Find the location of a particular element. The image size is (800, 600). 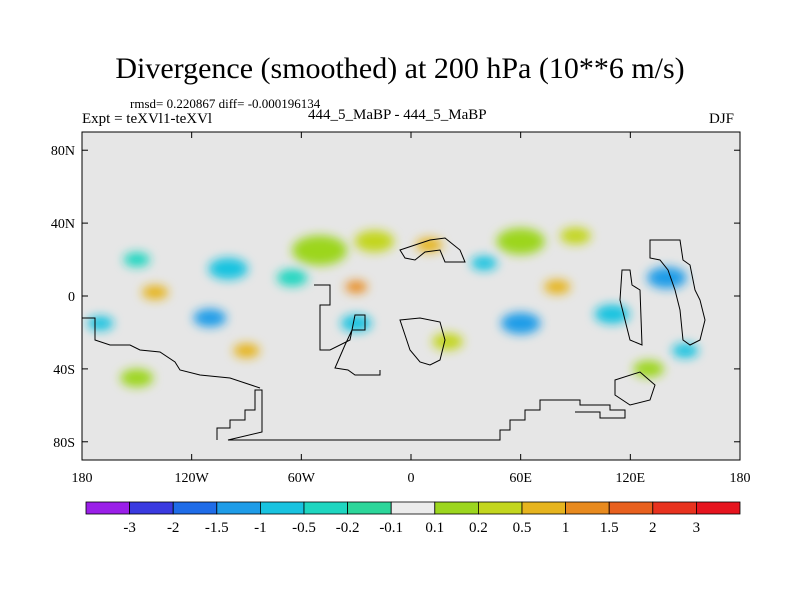

colorbar-label: -0.2 is located at coordinates (348, 528).